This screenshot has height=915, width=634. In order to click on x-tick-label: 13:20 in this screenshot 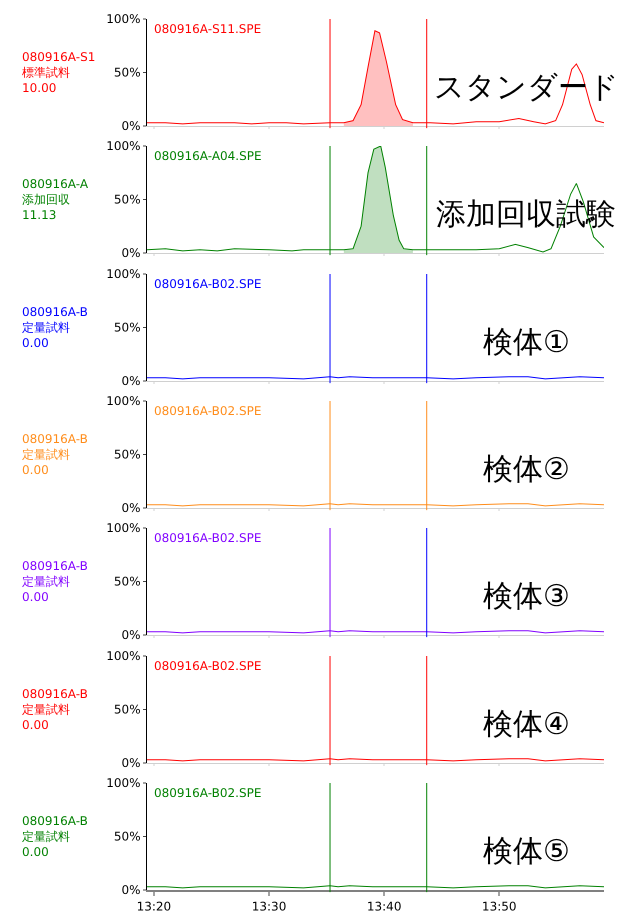, I will do `click(154, 906)`.